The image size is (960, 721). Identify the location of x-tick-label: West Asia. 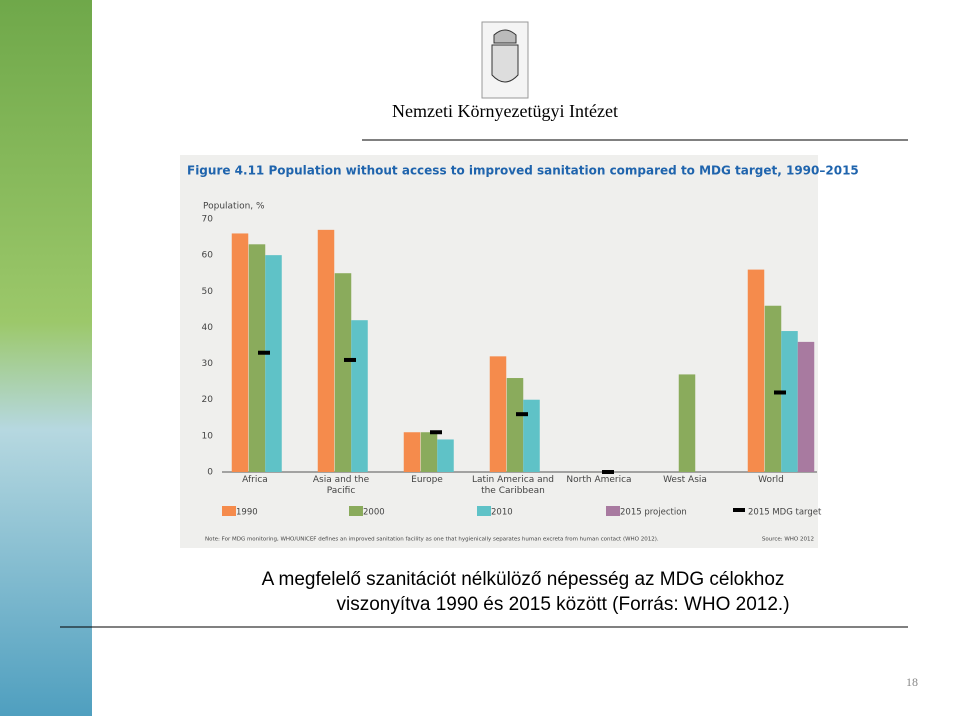
(685, 480).